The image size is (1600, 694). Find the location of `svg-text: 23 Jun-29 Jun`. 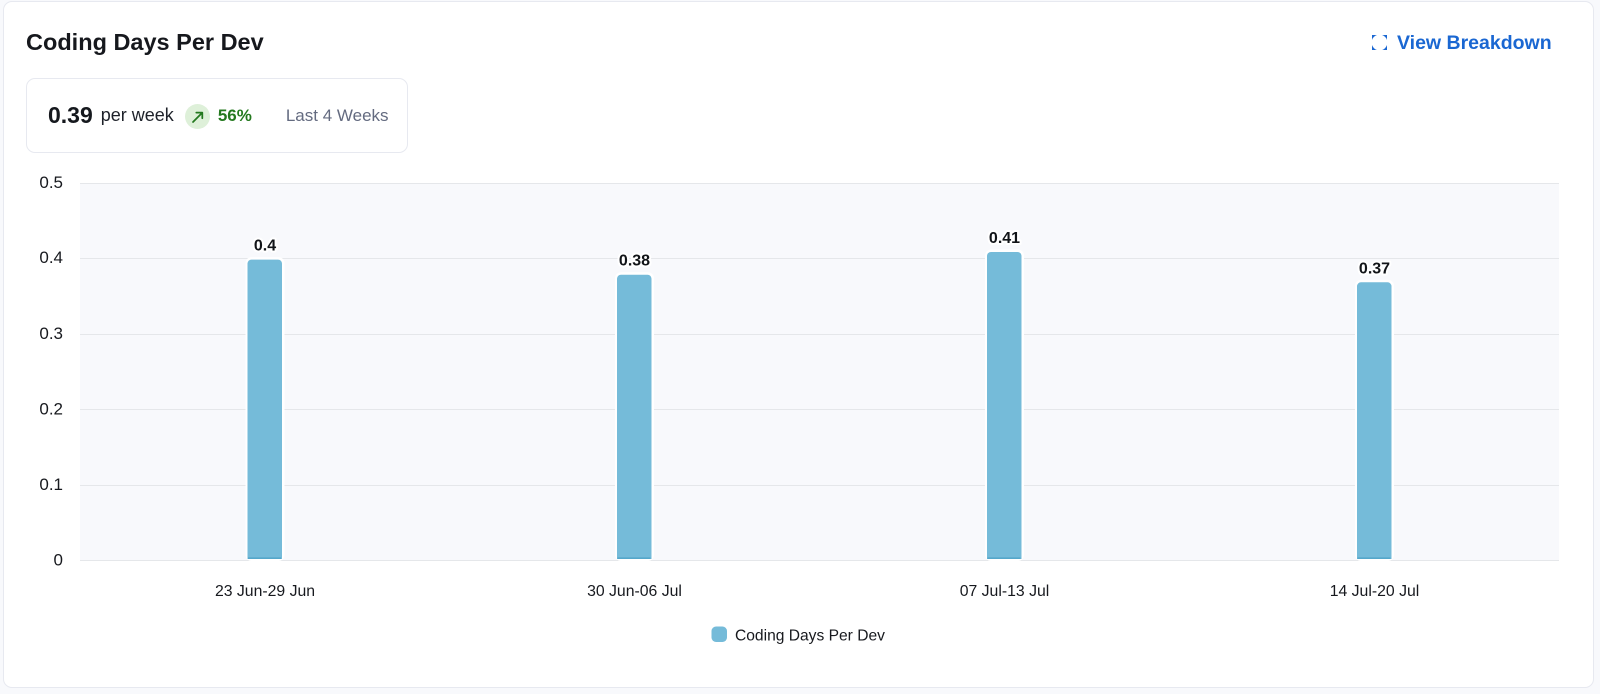

svg-text: 23 Jun-29 Jun is located at coordinates (265, 591).